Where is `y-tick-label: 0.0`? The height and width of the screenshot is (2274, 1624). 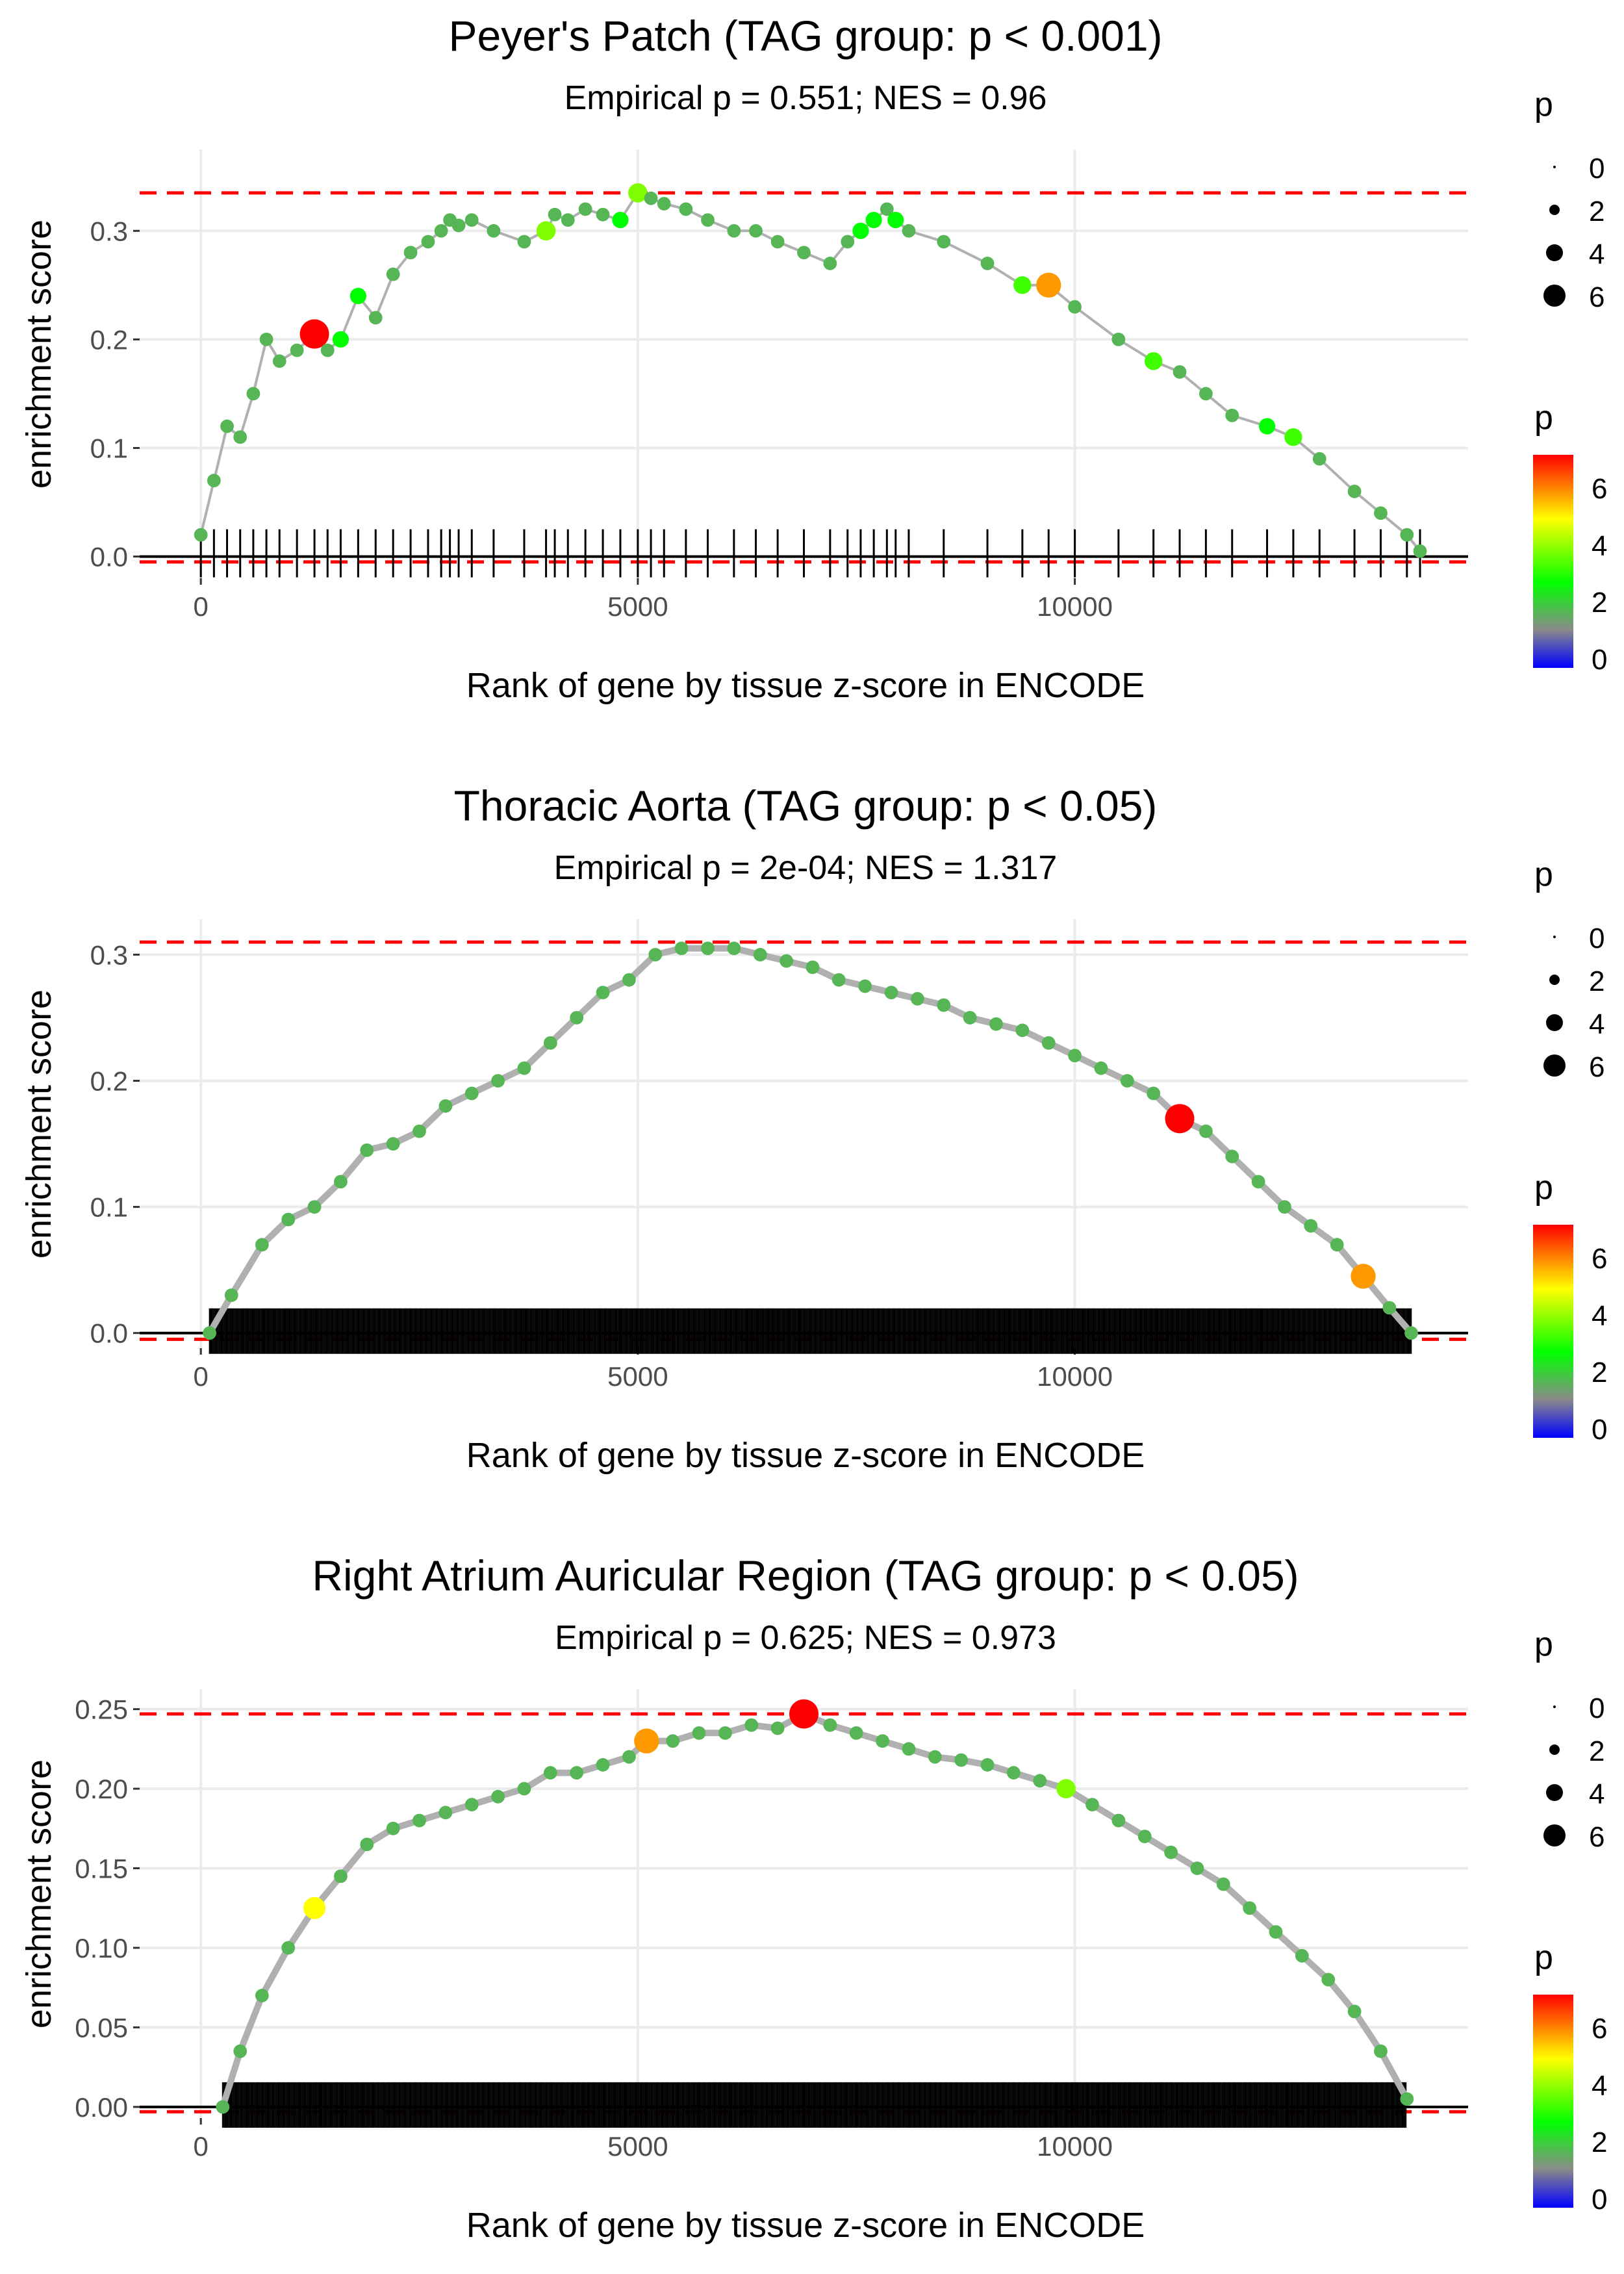 y-tick-label: 0.0 is located at coordinates (109, 557).